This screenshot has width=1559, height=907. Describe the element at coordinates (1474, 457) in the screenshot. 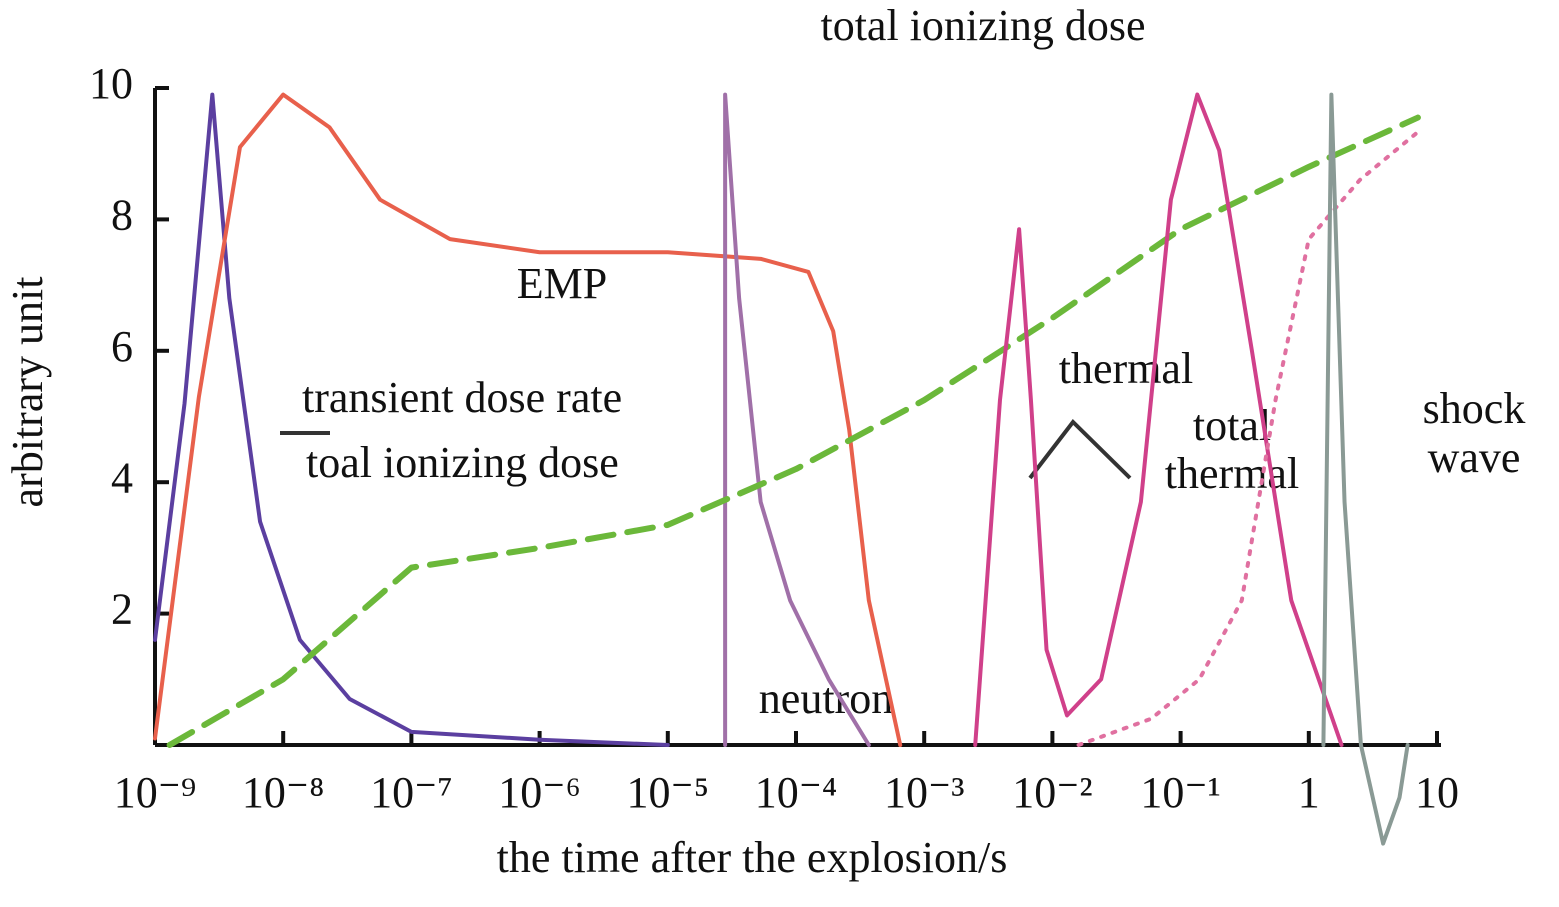

I see `annotation: wave` at that location.